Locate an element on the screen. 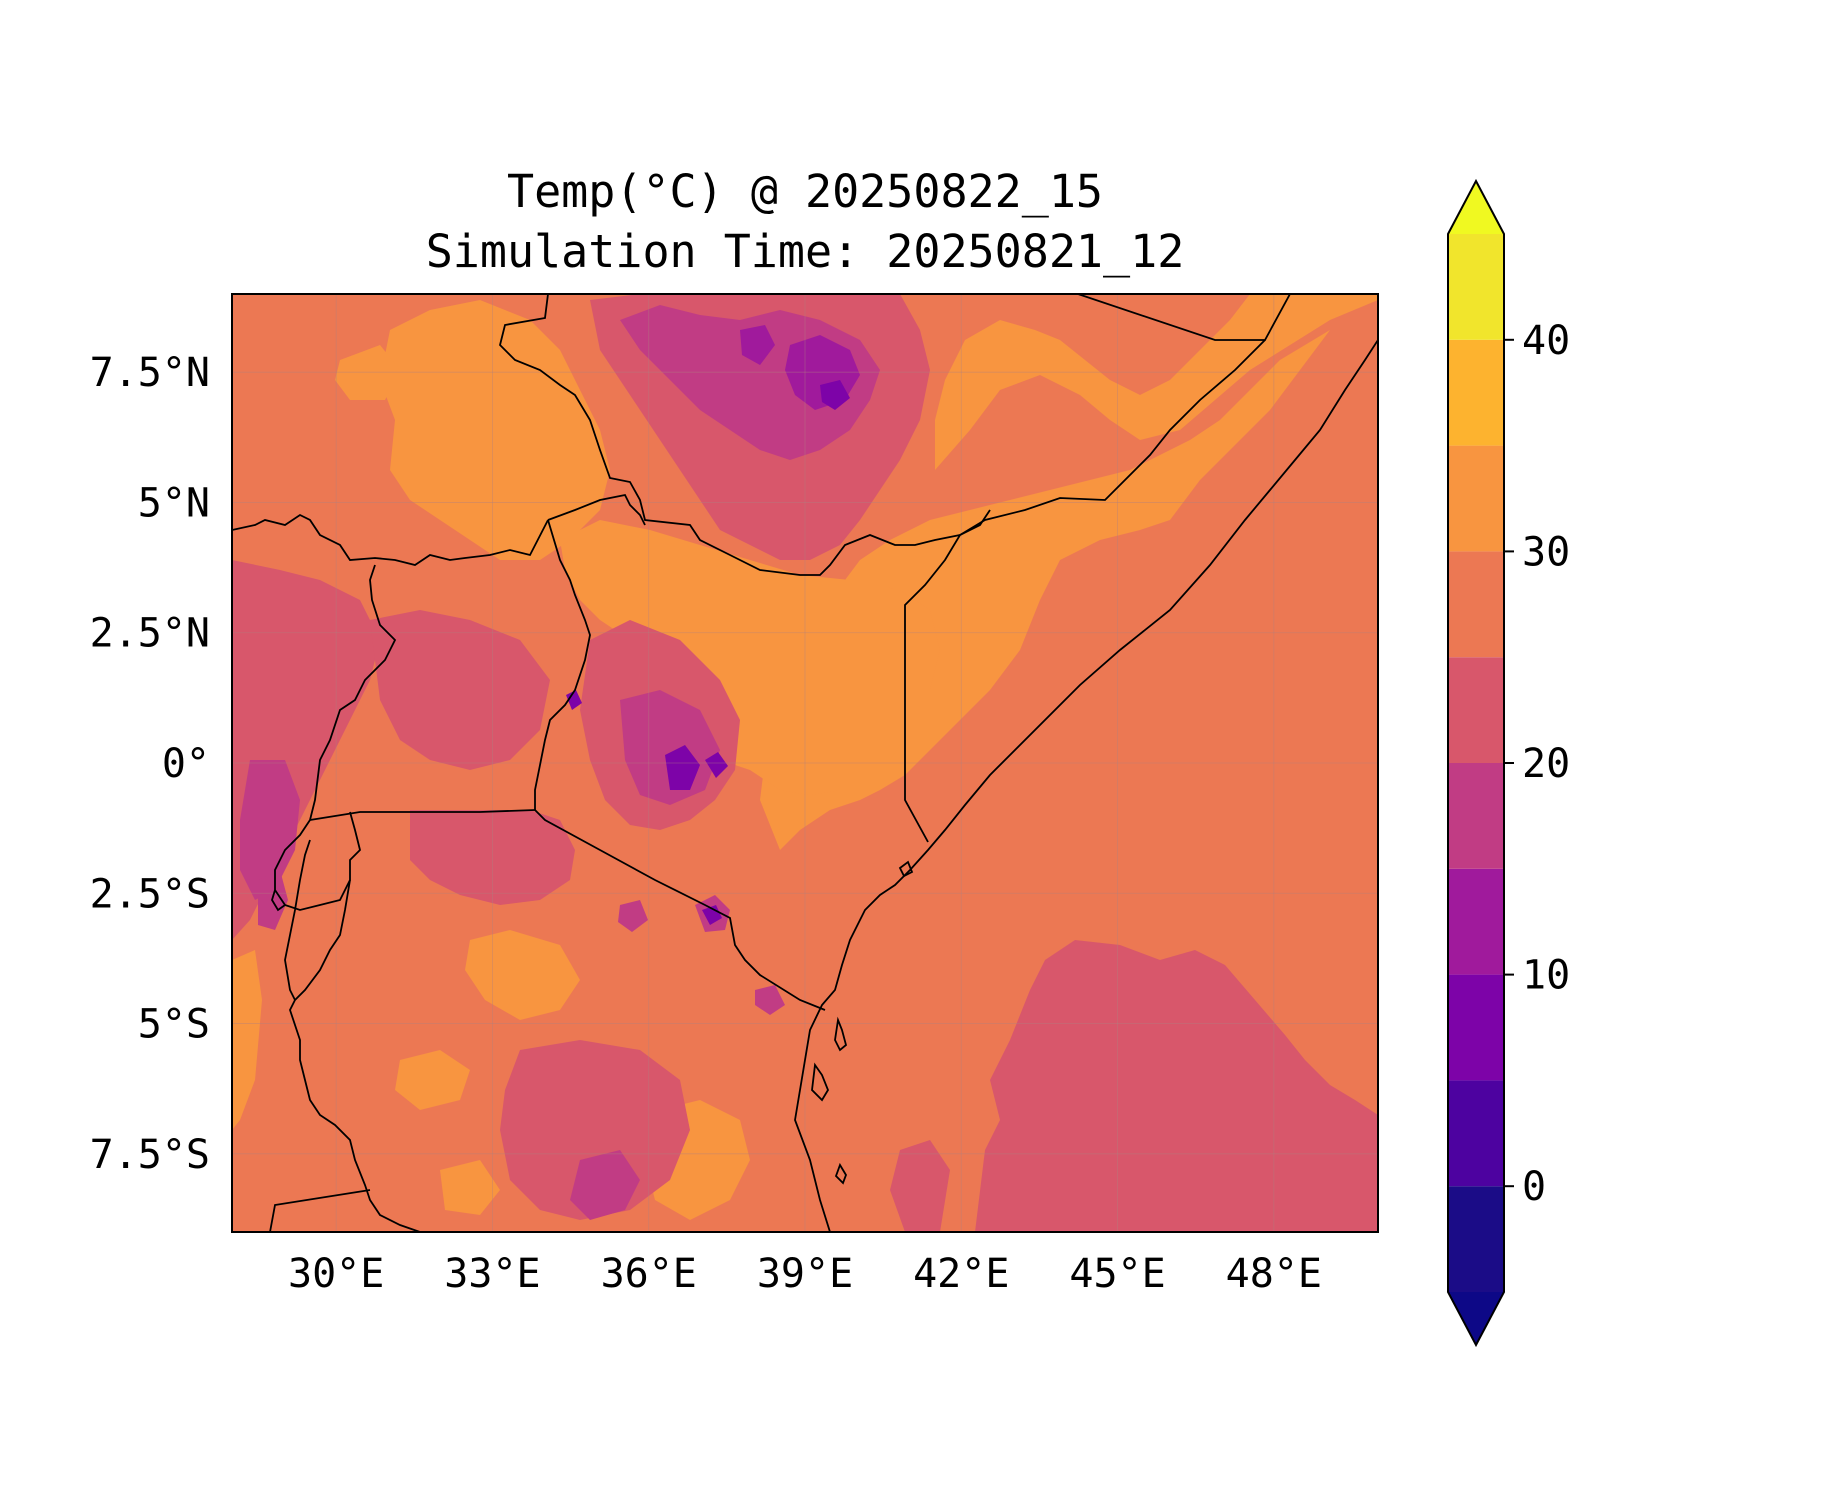  border-kenya-tanzania is located at coordinates (680, 910).